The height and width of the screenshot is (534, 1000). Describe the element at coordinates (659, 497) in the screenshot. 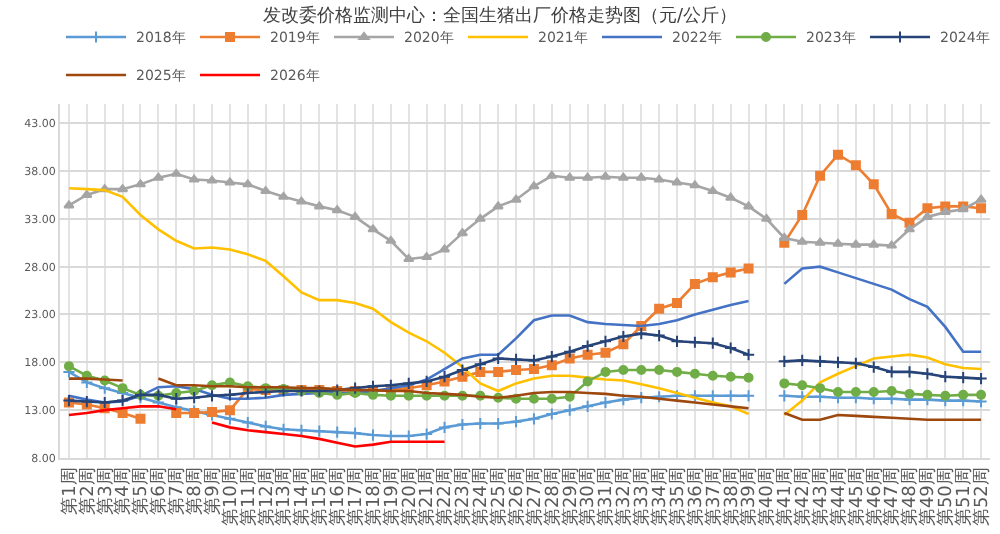

I see `x-tick-label: 第34周` at that location.